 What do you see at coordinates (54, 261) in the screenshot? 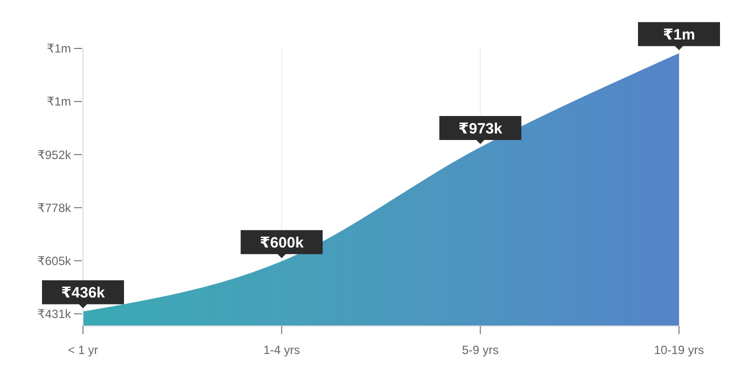
I see `y-tick-label: ₹605k` at bounding box center [54, 261].